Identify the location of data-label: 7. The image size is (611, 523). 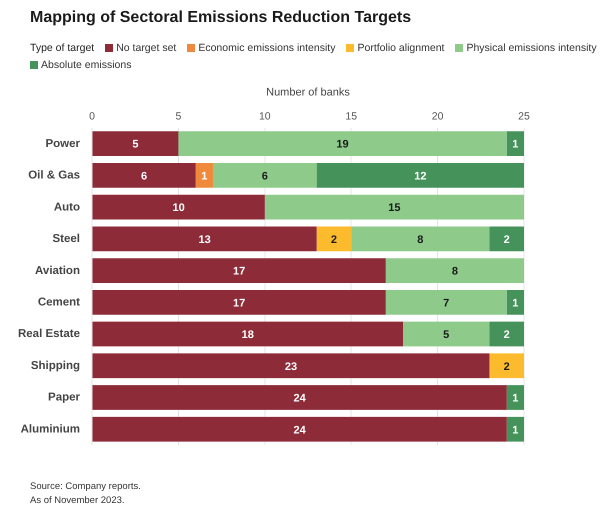
(446, 303).